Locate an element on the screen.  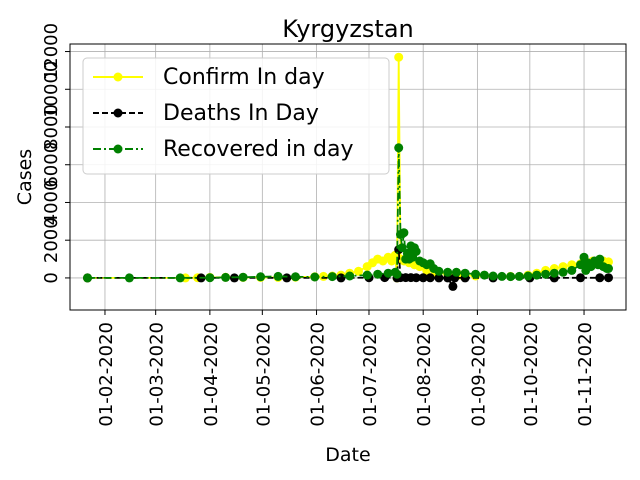
y-axis-label: Cases is located at coordinates (25, 177).